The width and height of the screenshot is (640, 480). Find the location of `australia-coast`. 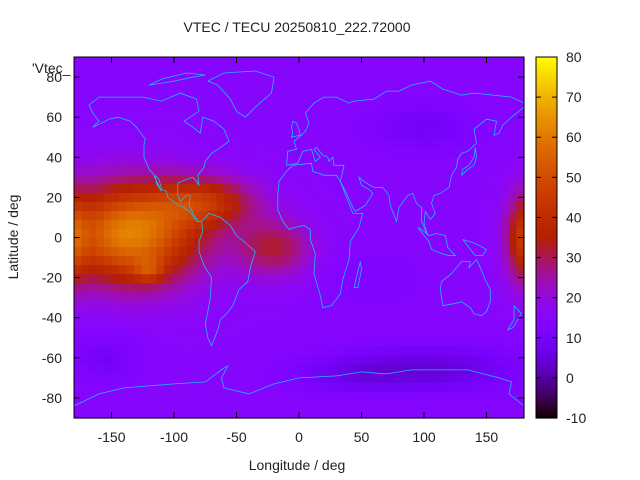

australia-coast is located at coordinates (465, 287).